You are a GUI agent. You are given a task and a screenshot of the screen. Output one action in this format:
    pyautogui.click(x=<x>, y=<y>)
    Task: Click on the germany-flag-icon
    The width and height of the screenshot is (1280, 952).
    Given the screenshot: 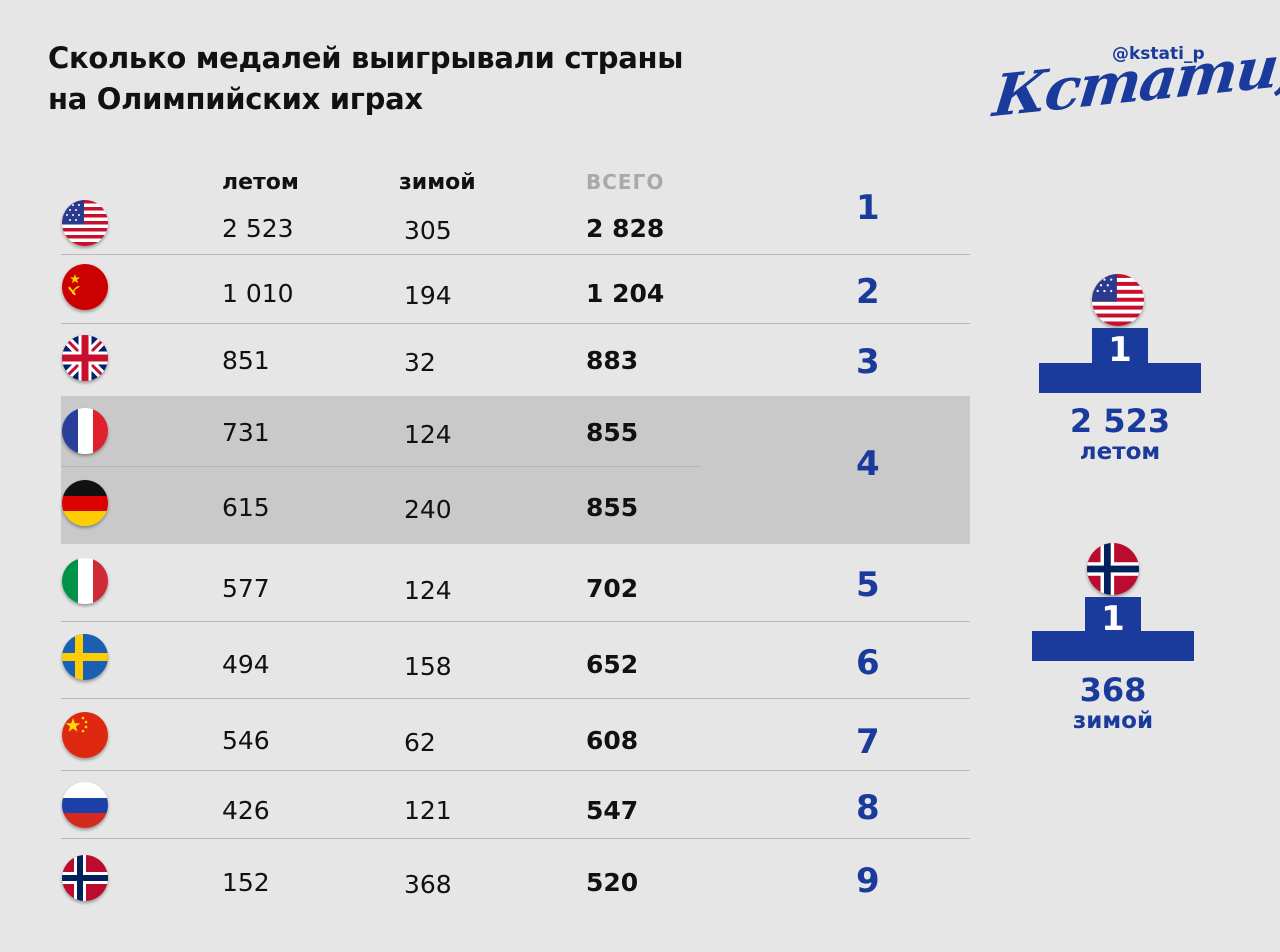 What is the action you would take?
    pyautogui.click(x=85, y=503)
    